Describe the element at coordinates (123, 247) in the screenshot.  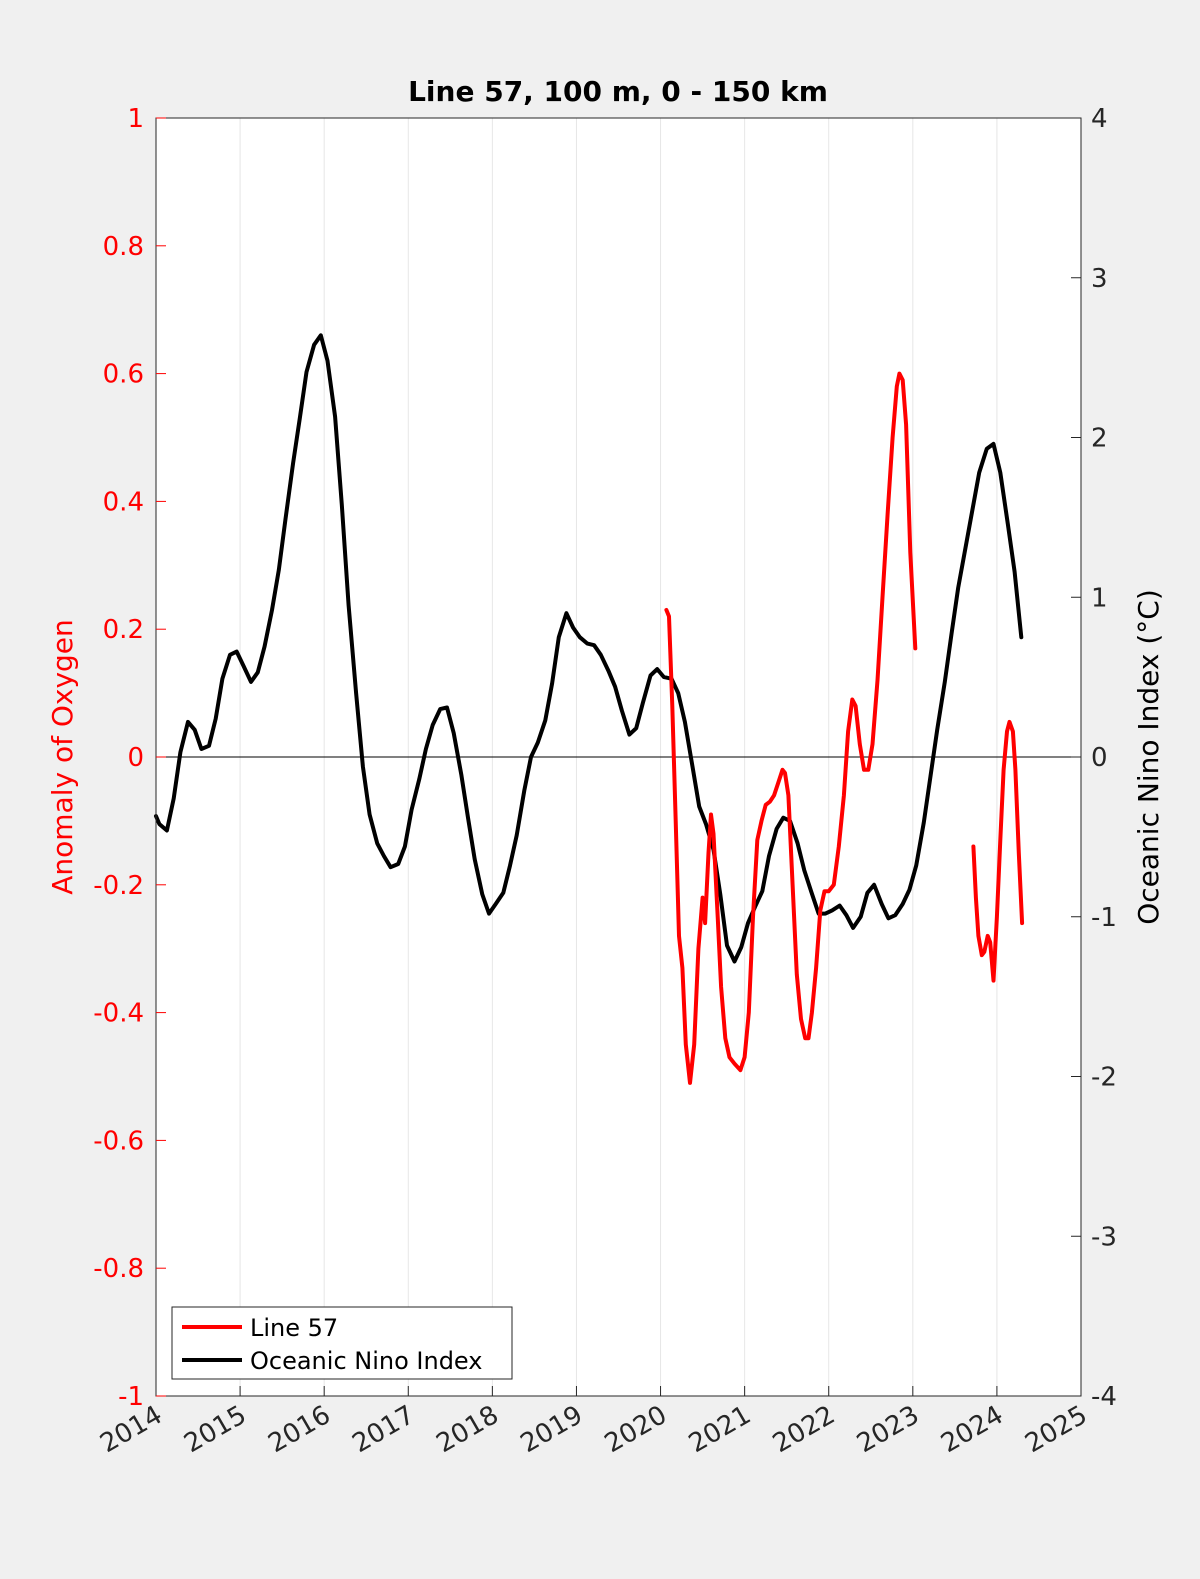
I see `y-left-tick-label: 0.8` at that location.